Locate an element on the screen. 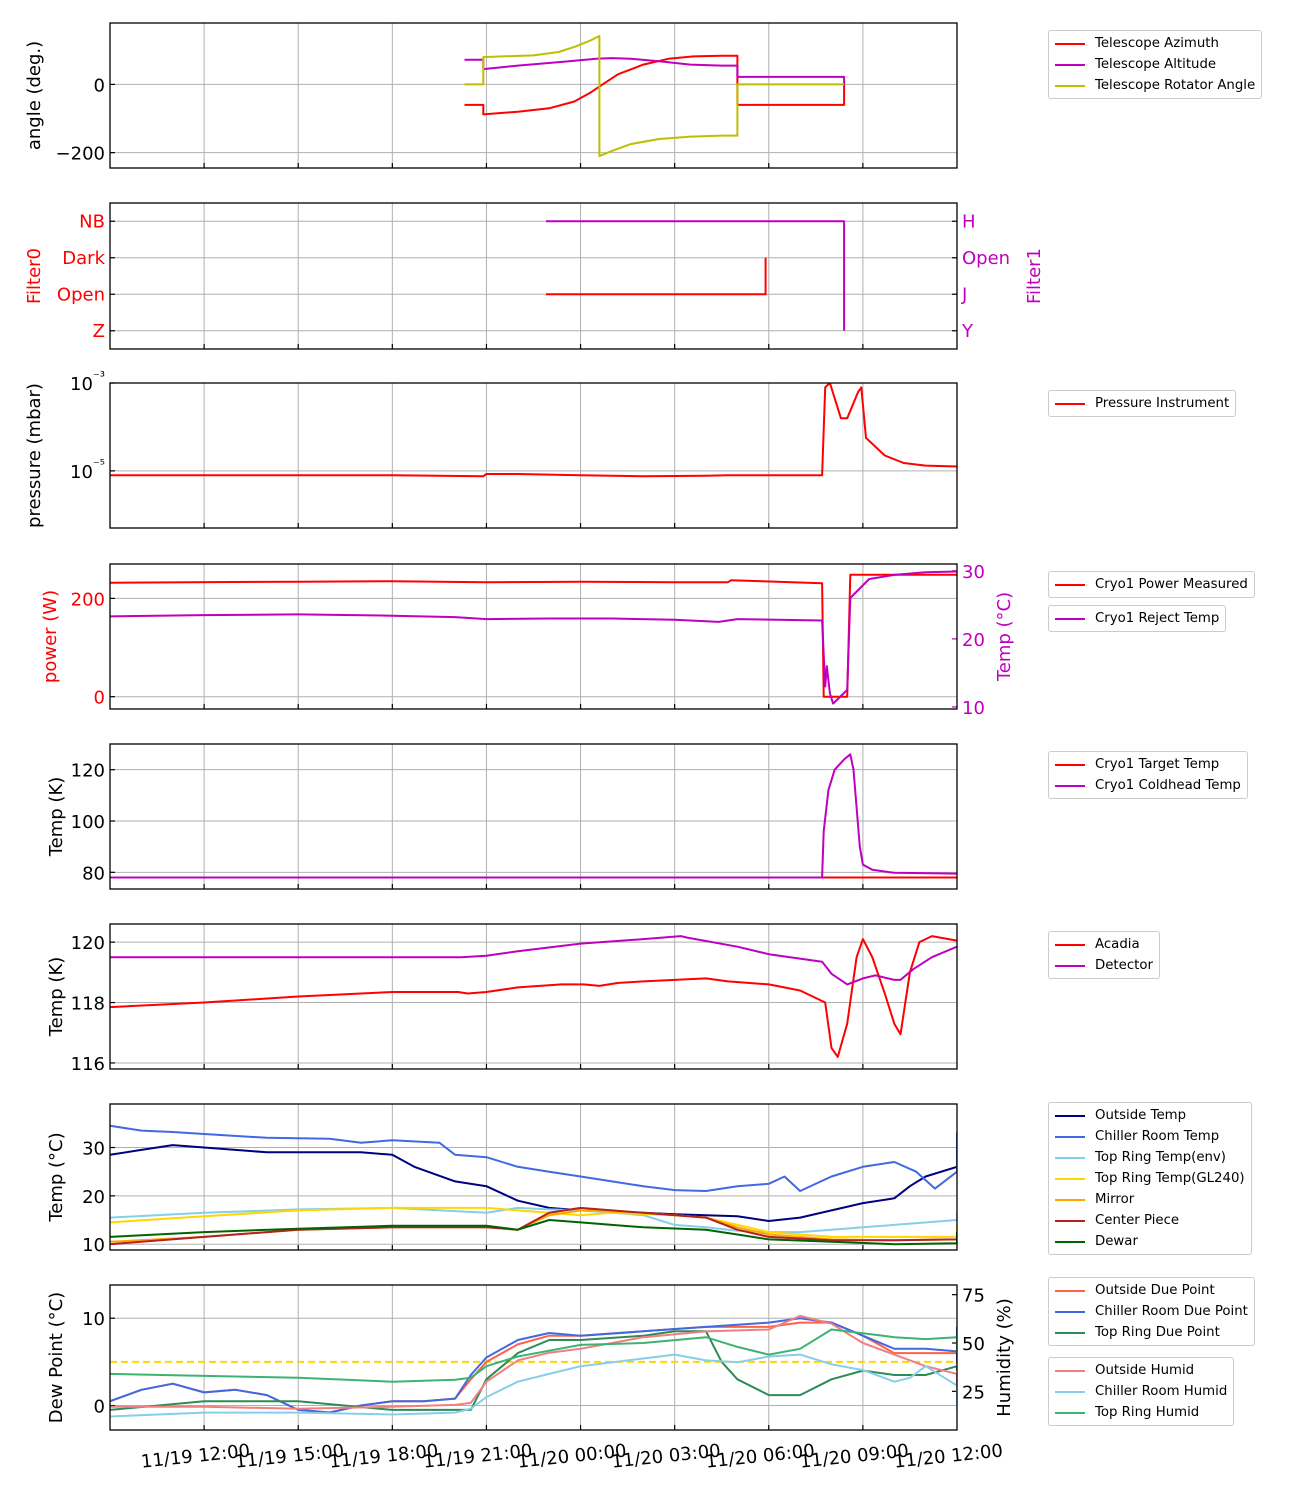 Image resolution: width=1300 pixels, height=1500 pixels. y-tick-label-right: H is located at coordinates (969, 221).